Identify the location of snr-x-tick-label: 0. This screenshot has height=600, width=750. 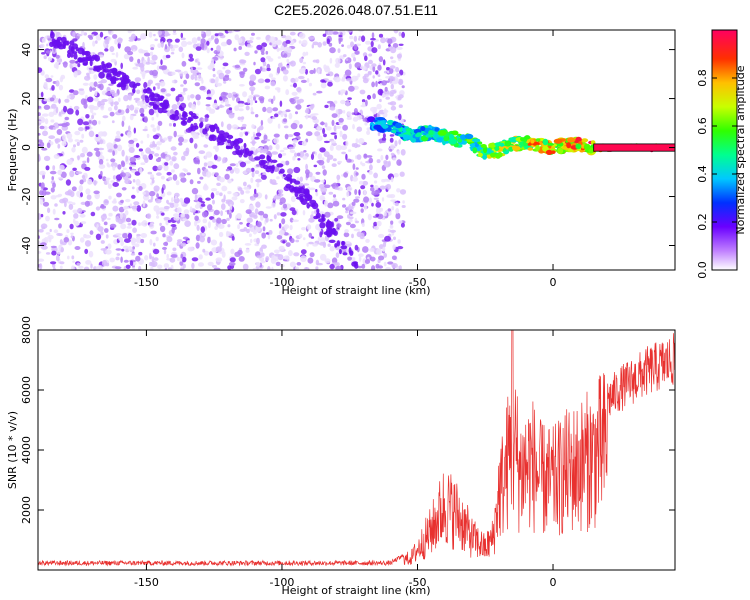
(553, 582).